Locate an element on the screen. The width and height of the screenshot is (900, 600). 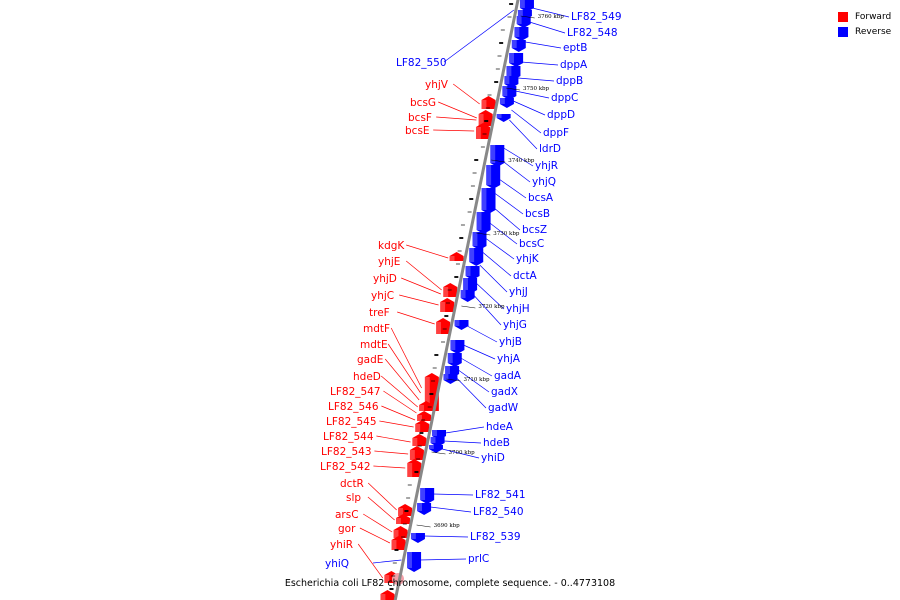
legend-swatch-reverse is located at coordinates (843, 31).